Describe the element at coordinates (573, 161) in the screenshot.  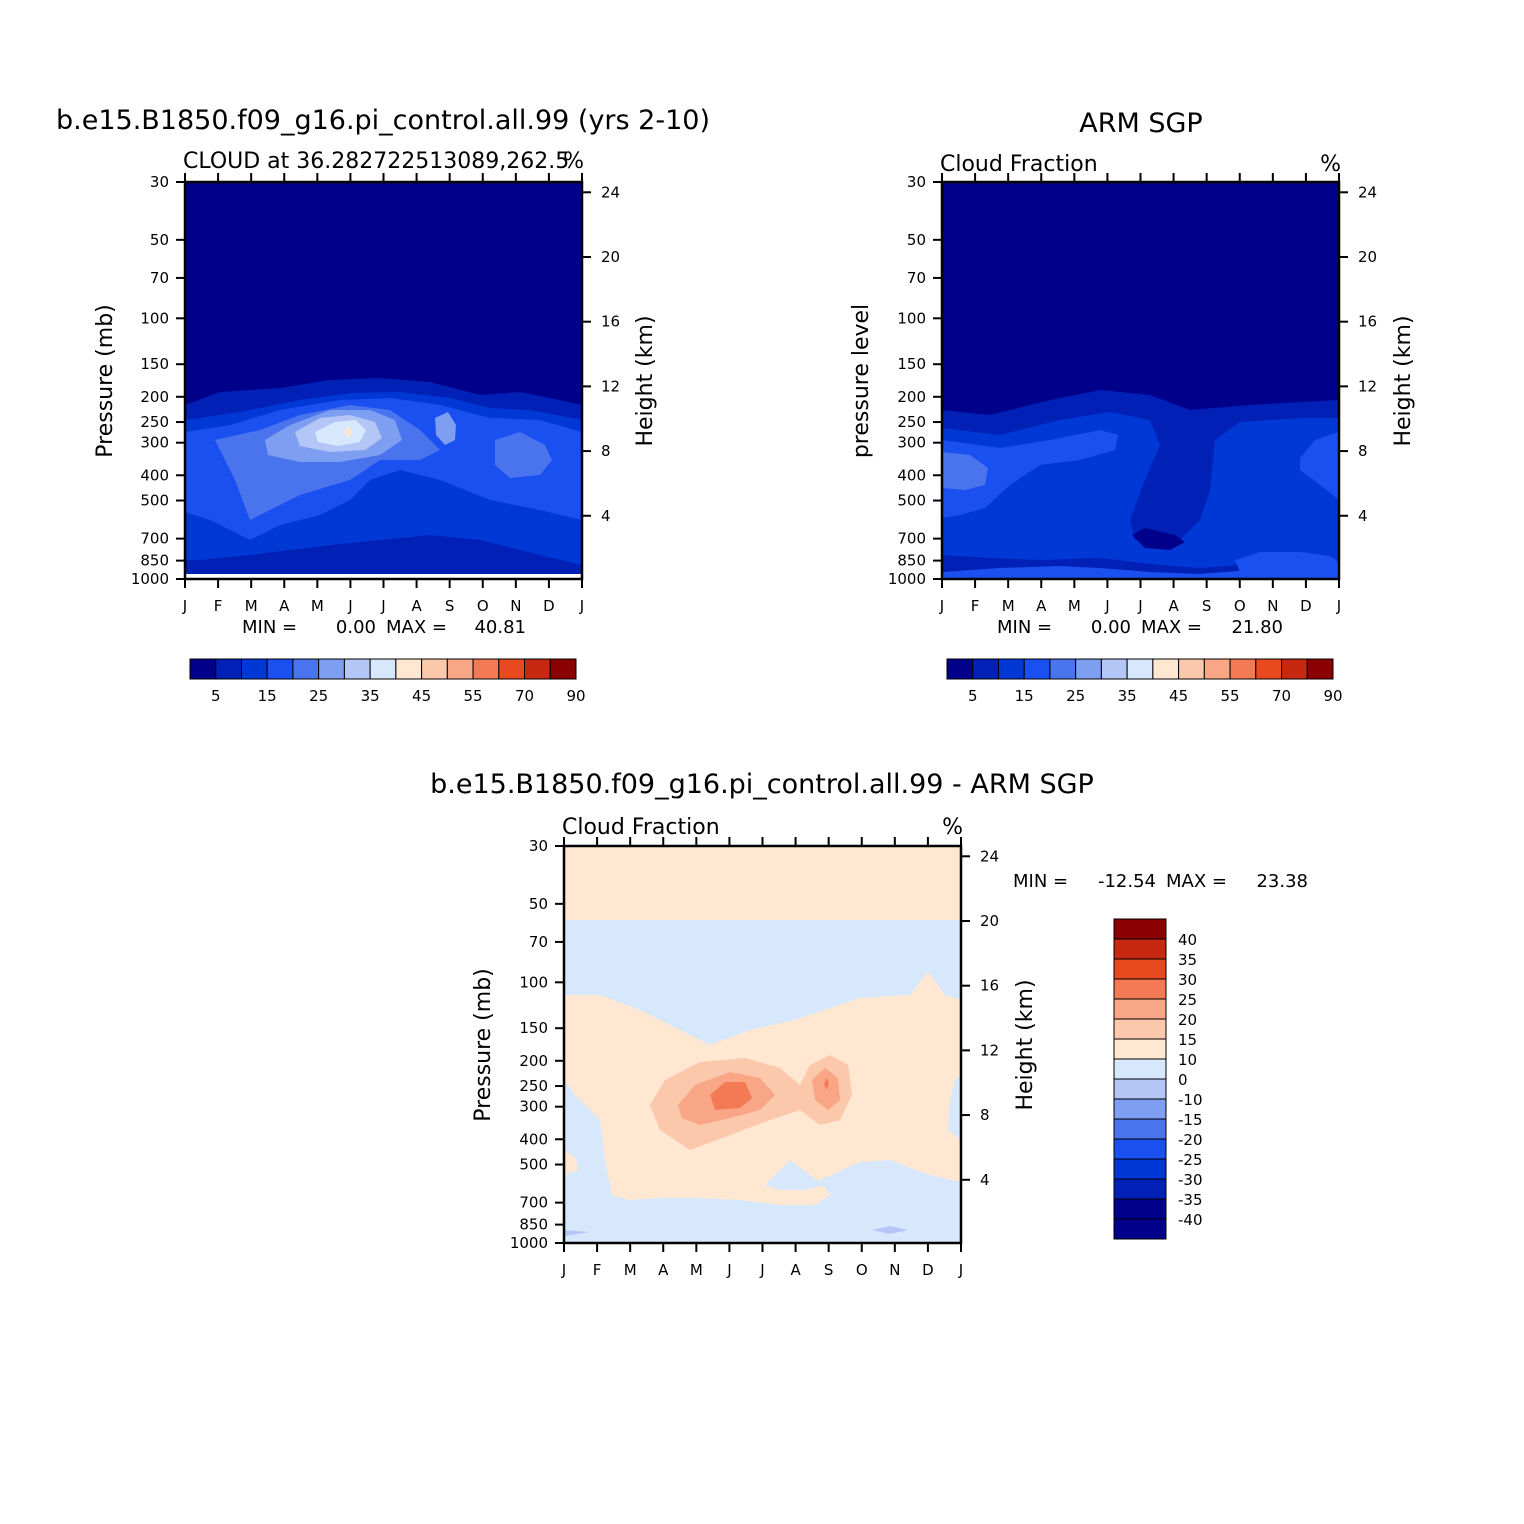
I see `panel1-units: %` at that location.